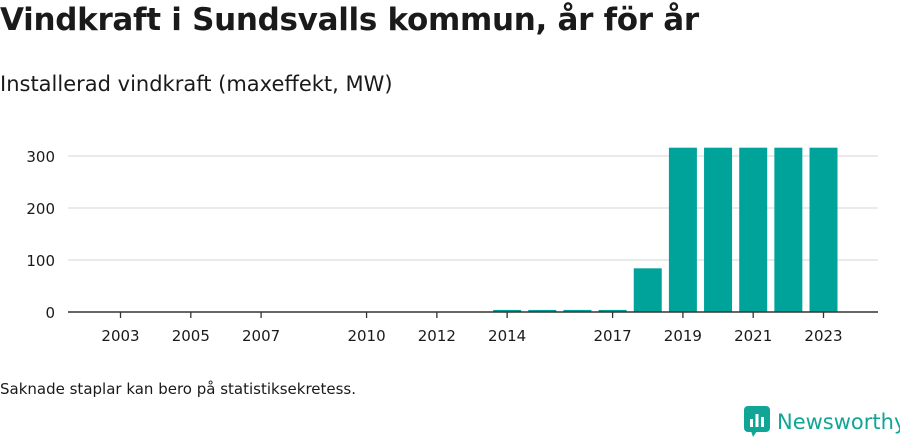  What do you see at coordinates (683, 336) in the screenshot?
I see `x-tick-label: 2019` at bounding box center [683, 336].